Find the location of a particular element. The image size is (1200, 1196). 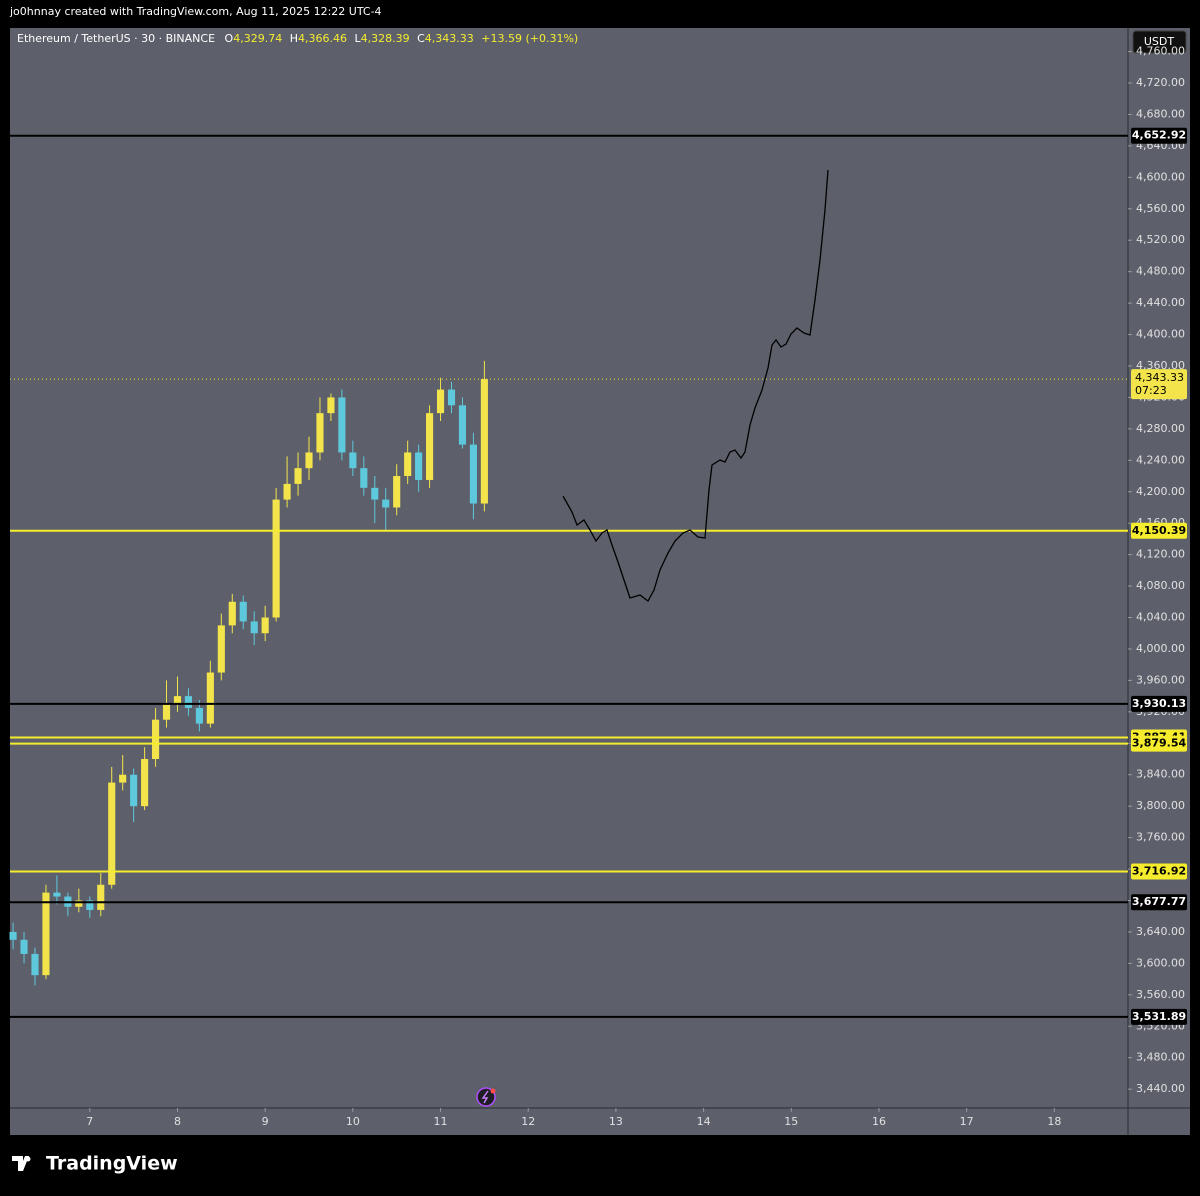

level-label: 3,930.13 is located at coordinates (1159, 703).